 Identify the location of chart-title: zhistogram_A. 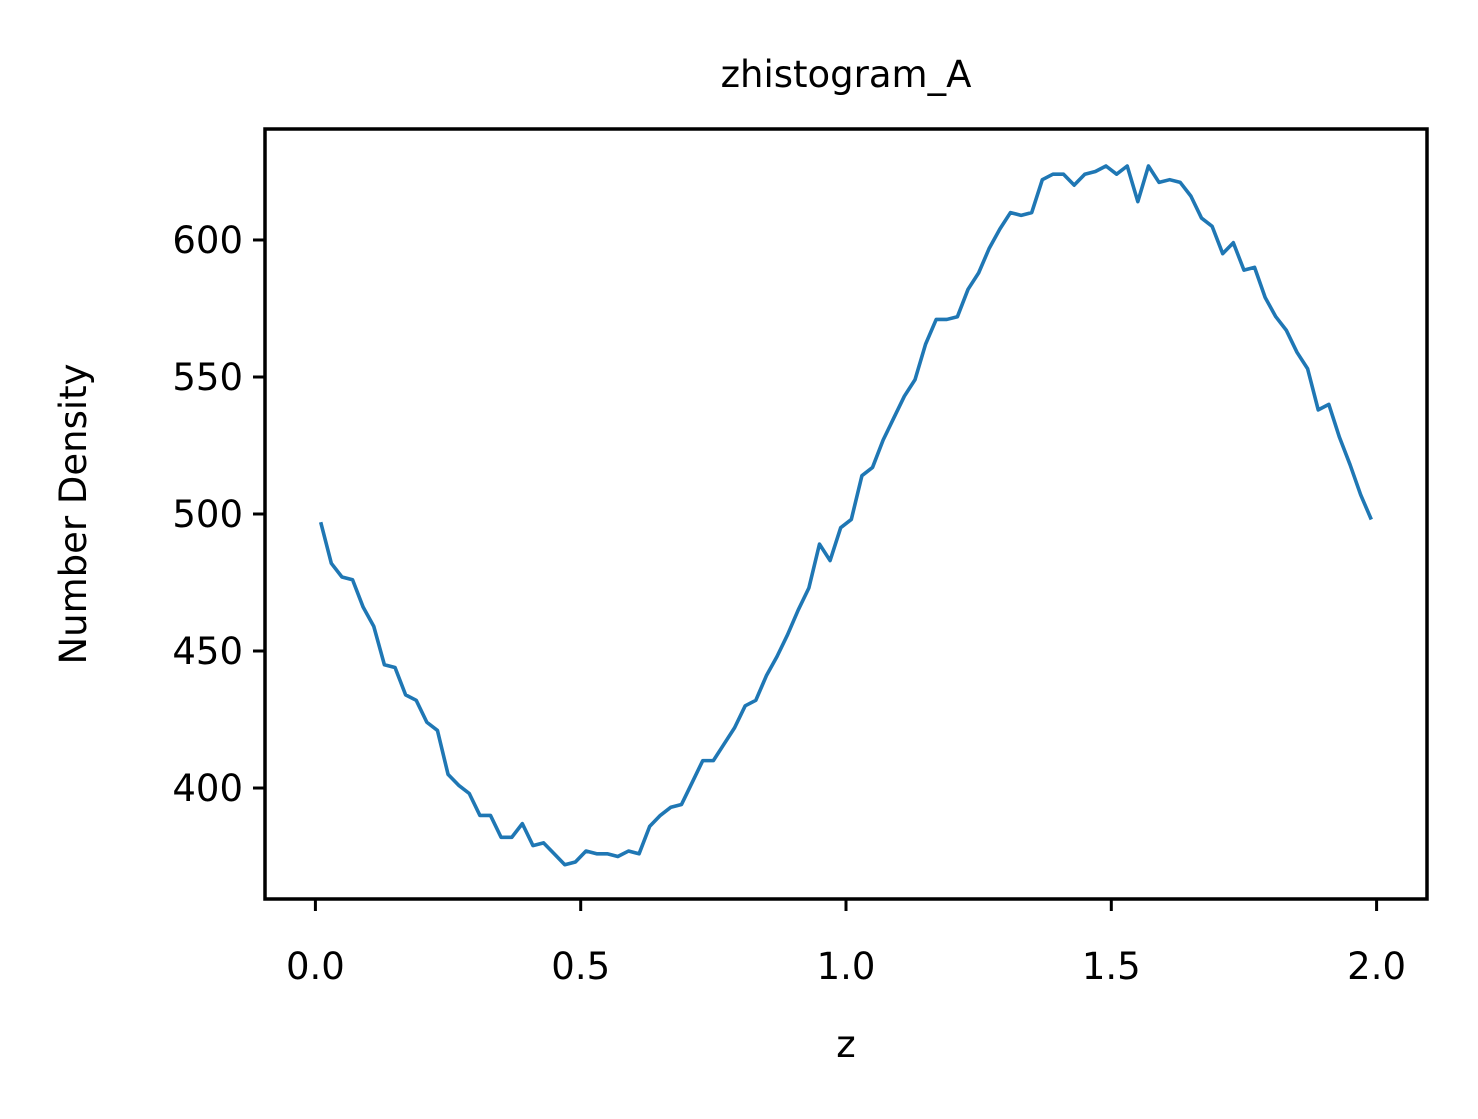
(846, 74).